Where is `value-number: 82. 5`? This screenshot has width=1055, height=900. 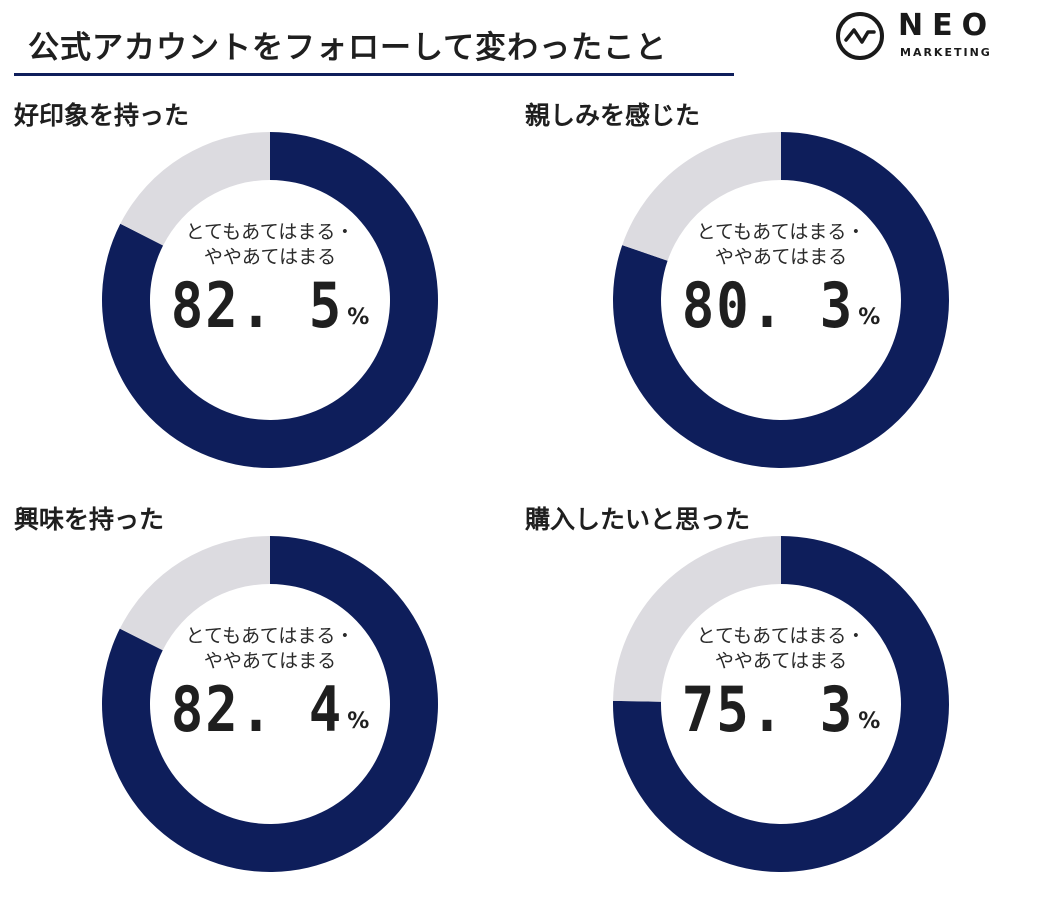
value-number: 82. 5 is located at coordinates (257, 305).